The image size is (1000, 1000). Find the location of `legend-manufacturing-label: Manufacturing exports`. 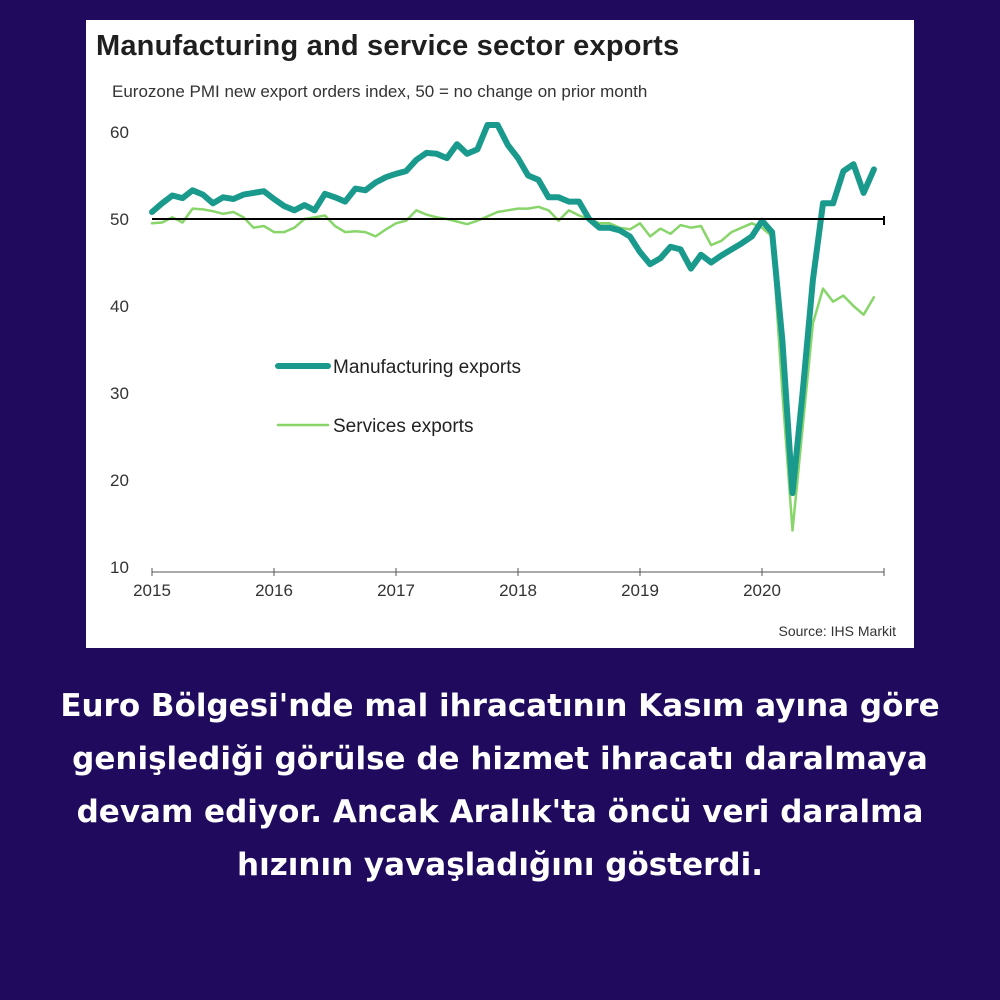

legend-manufacturing-label: Manufacturing exports is located at coordinates (427, 367).